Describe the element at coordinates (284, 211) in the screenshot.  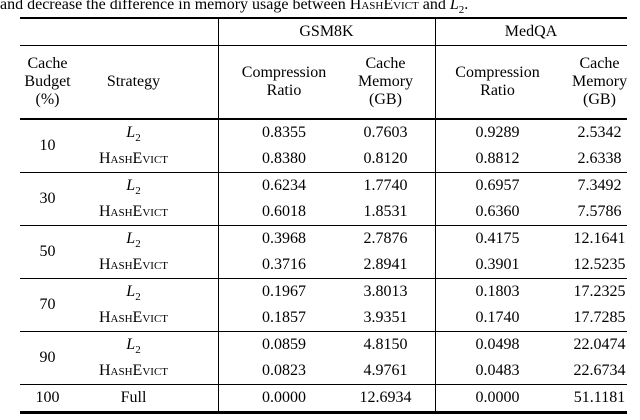
I see `gsm8k-compression-ratio: 0.6018` at that location.